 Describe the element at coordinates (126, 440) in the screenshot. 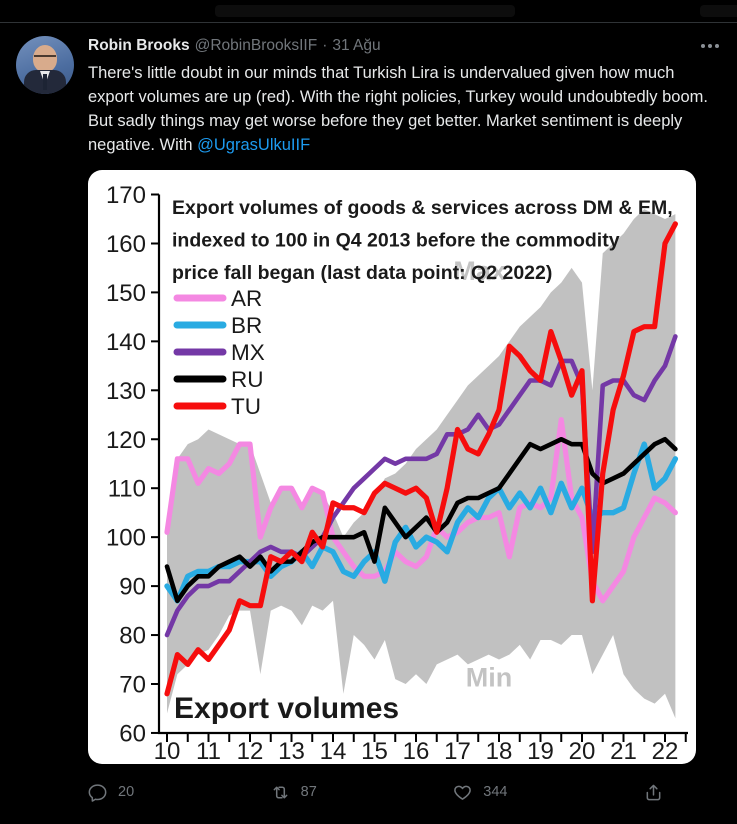

I see `y-tick-label: 120` at that location.